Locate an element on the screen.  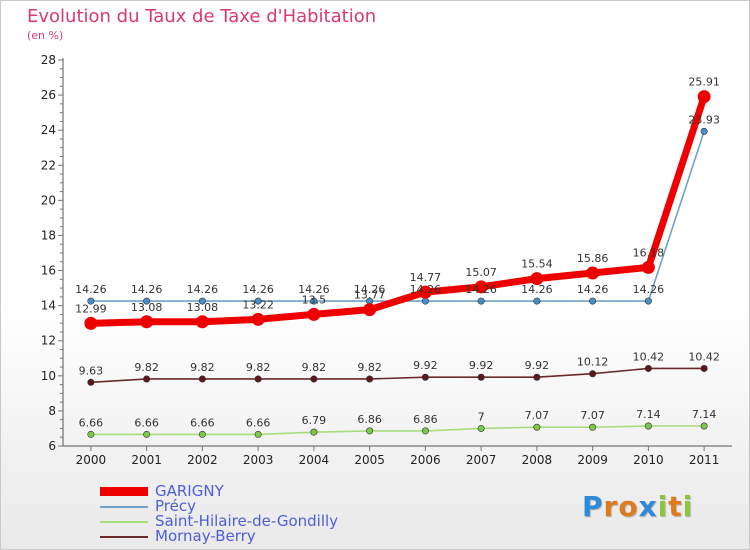
data-label: 7 is located at coordinates (481, 416).